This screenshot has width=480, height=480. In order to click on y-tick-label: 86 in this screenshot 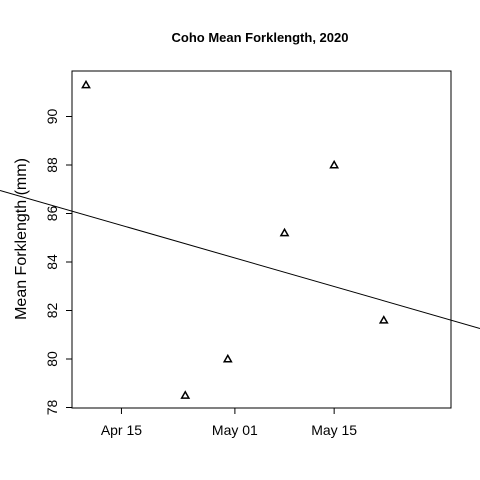, I will do `click(52, 214)`.